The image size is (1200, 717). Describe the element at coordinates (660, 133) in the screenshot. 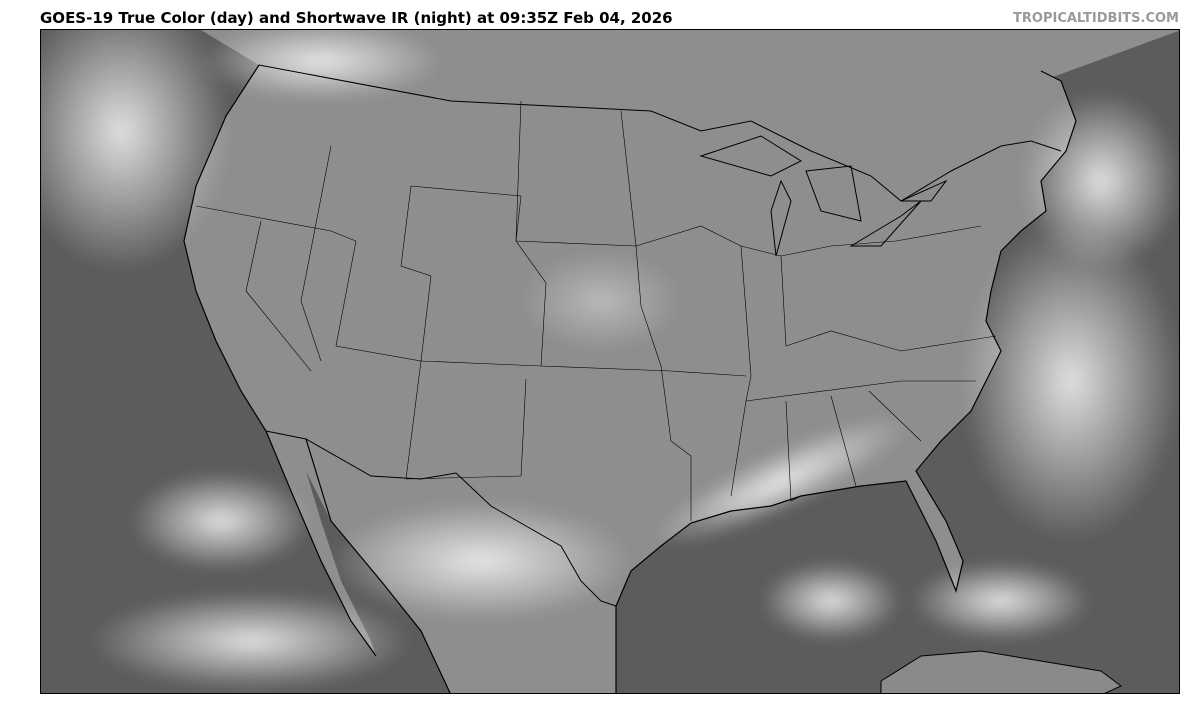

I see `canada-border` at that location.